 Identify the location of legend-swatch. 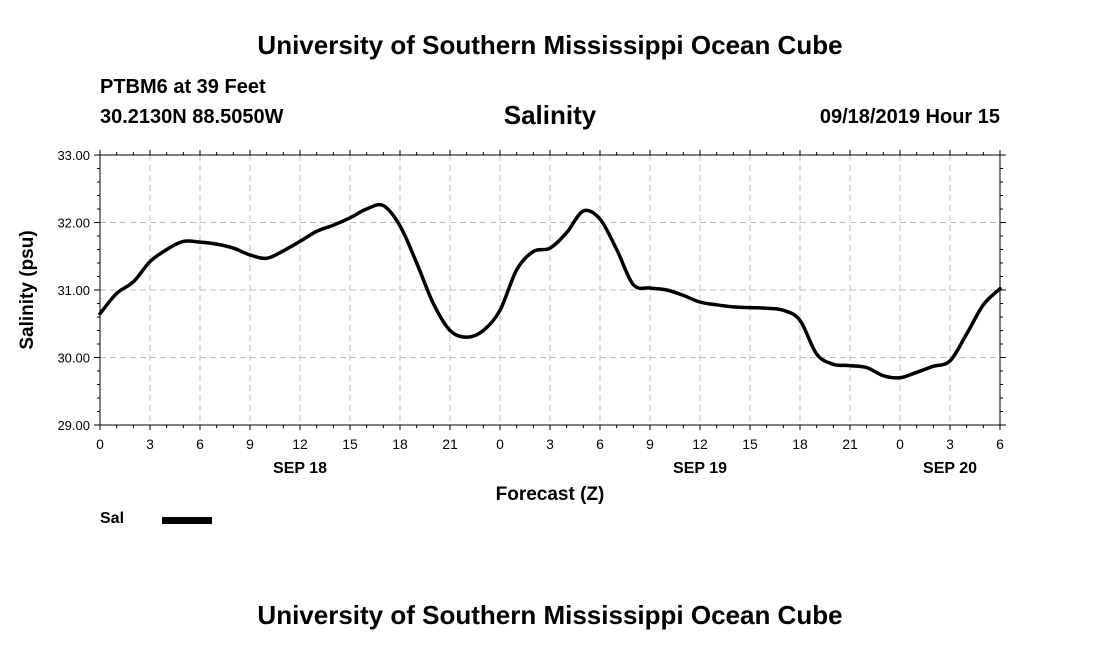
(187, 520).